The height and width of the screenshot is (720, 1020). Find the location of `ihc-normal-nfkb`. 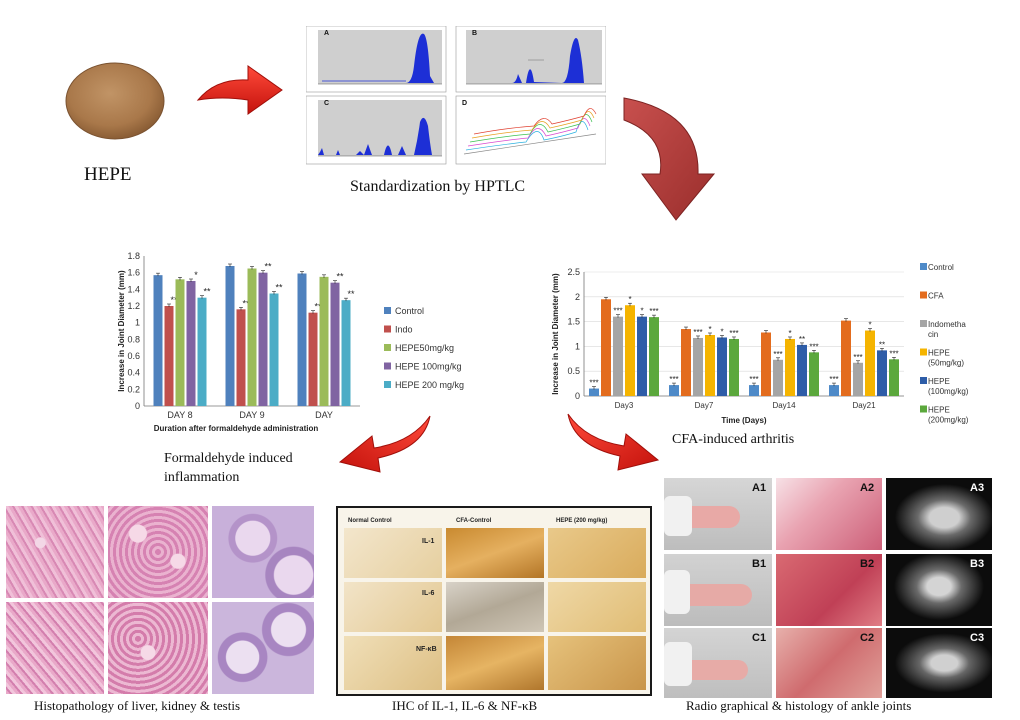

ihc-normal-nfkb is located at coordinates (393, 663).